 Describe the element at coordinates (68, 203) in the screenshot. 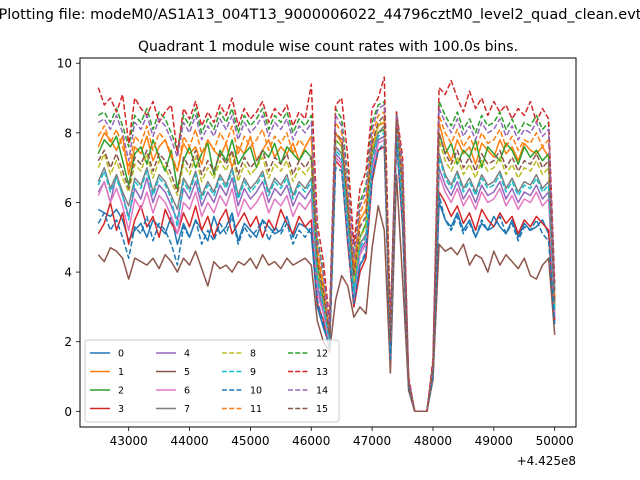

I see `y-tick-label: 6` at that location.